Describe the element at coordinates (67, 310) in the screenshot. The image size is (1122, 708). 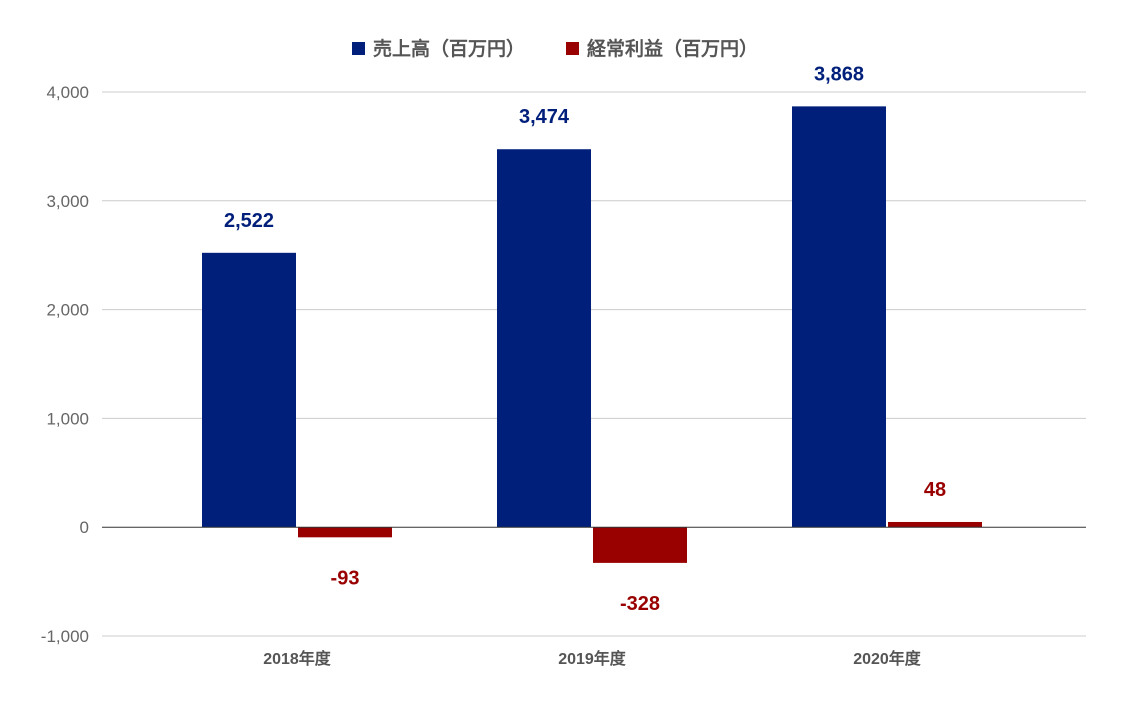
I see `y-tick-label: 2,000` at that location.